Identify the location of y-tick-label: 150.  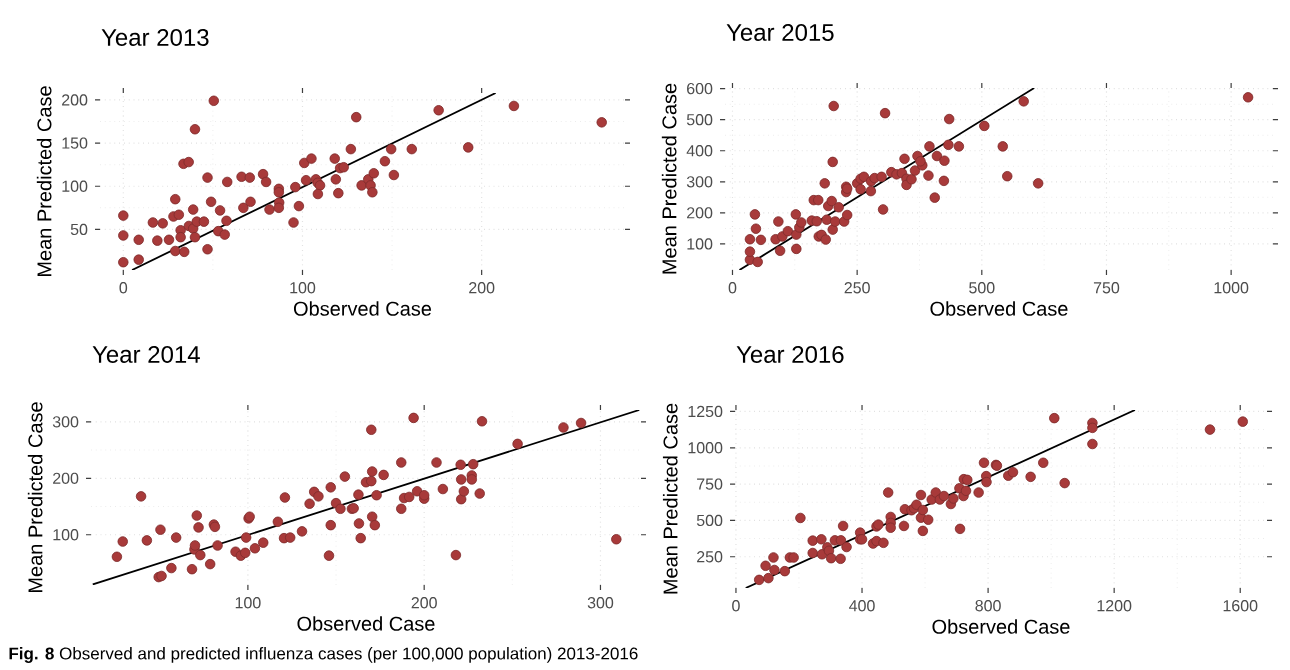
(75, 143).